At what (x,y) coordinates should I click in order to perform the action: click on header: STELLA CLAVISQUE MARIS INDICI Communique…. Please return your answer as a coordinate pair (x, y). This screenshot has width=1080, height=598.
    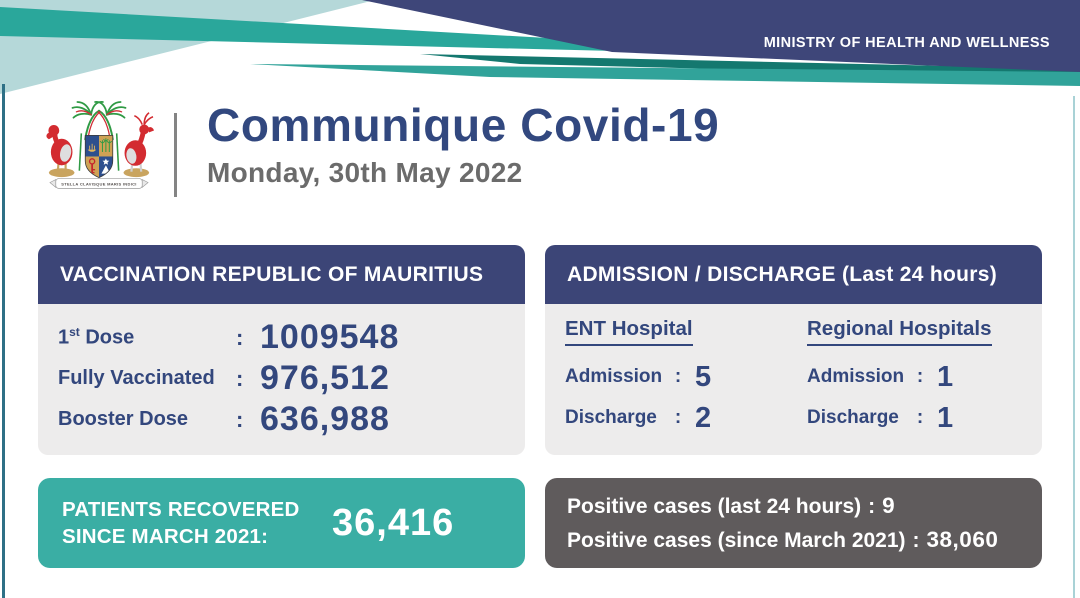
    Looking at the image, I should click on (379, 155).